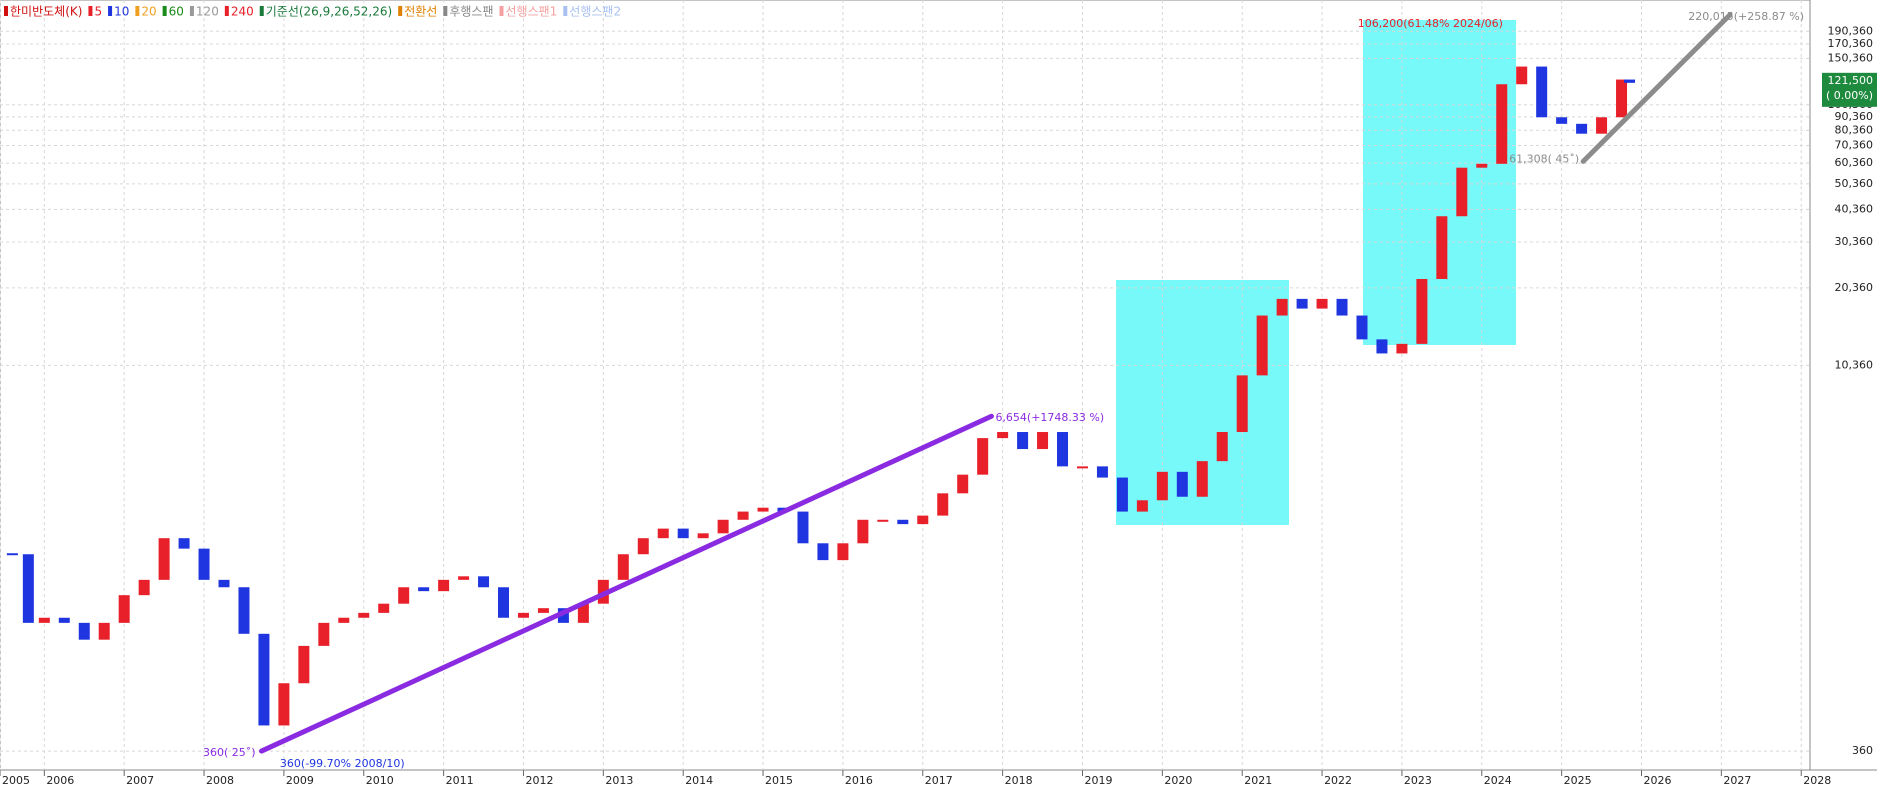  Describe the element at coordinates (1854, 208) in the screenshot. I see `y-tick-label: 40,360` at that location.